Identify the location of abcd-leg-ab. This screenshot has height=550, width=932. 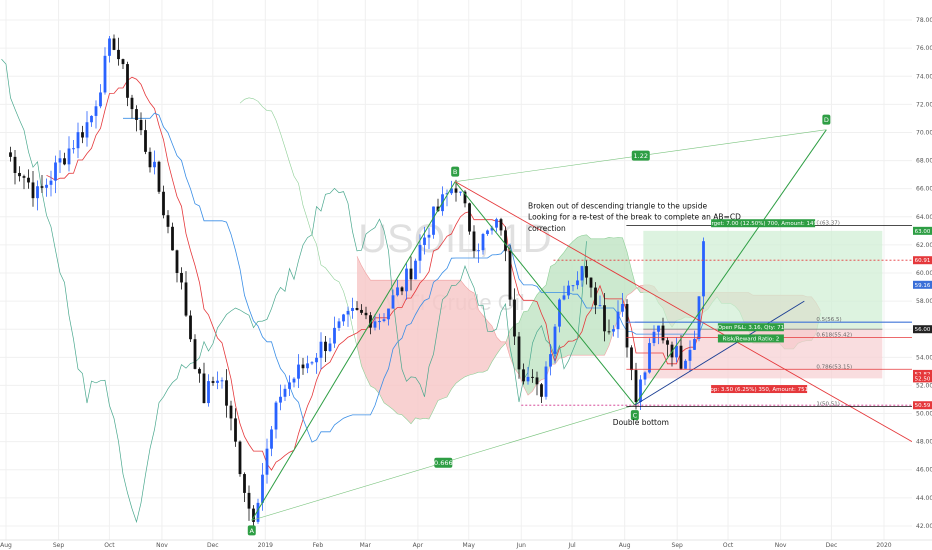
(353, 351).